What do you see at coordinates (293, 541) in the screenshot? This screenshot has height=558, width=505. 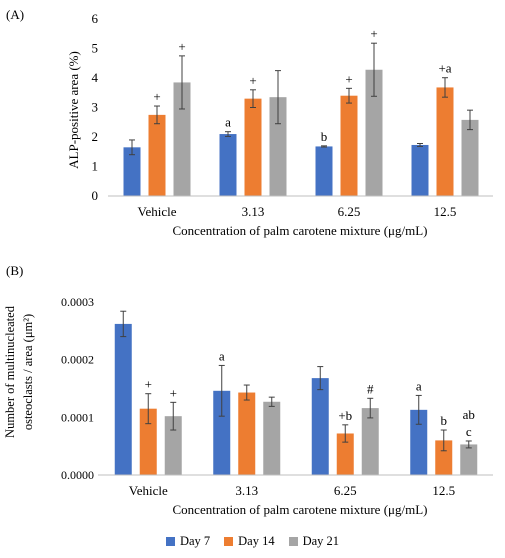 I see `legend-swatch-day21` at bounding box center [293, 541].